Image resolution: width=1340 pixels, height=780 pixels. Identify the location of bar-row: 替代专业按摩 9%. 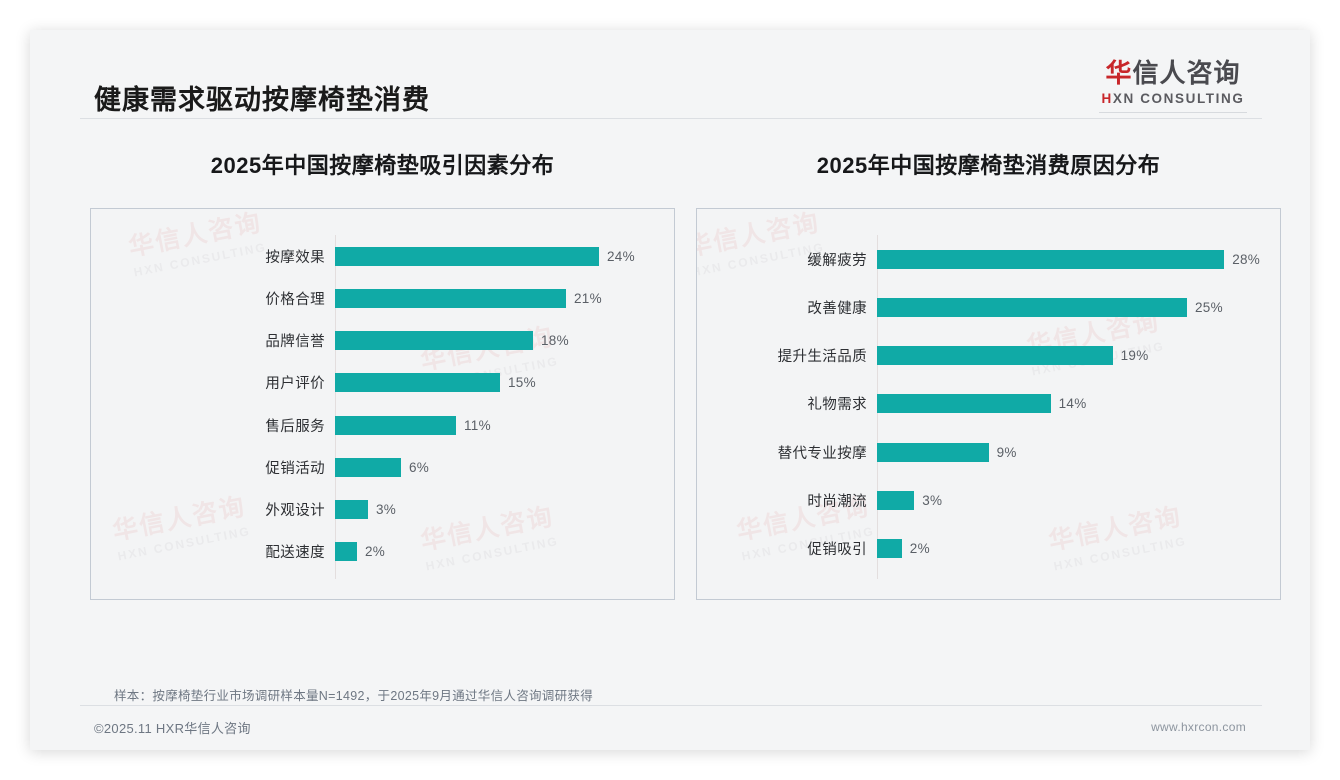
(988, 452).